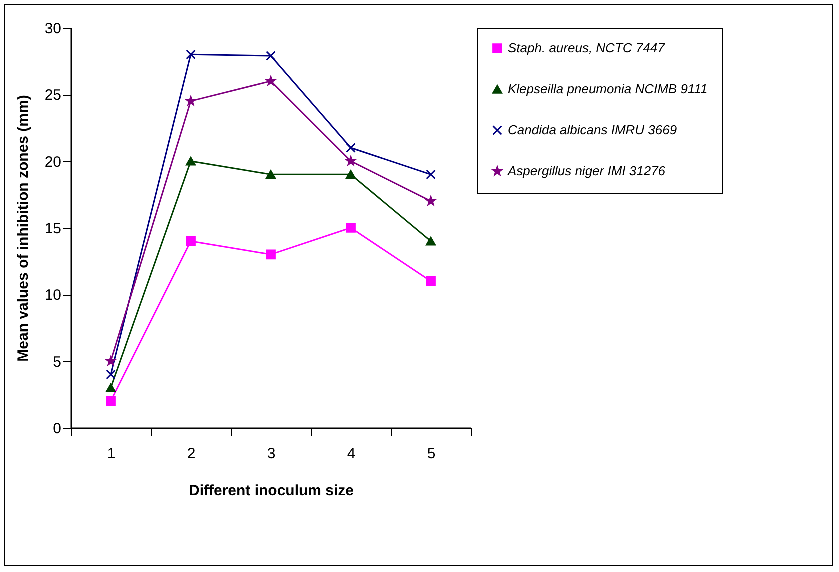 This screenshot has height=572, width=839. I want to click on x-tick-label: 5, so click(431, 454).